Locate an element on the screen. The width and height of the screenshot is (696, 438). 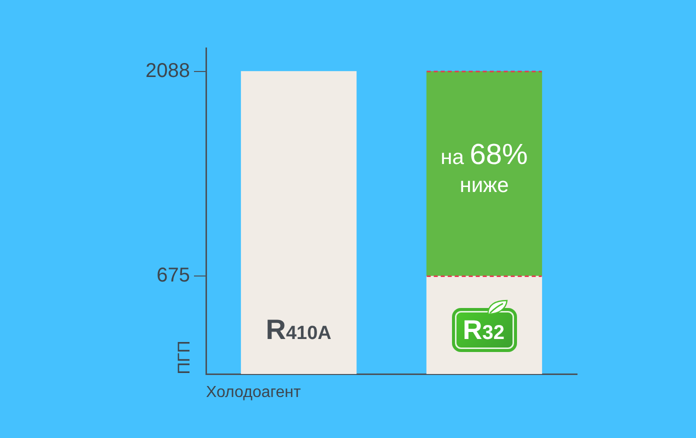
x-tick-label: R32 is located at coordinates (483, 330).